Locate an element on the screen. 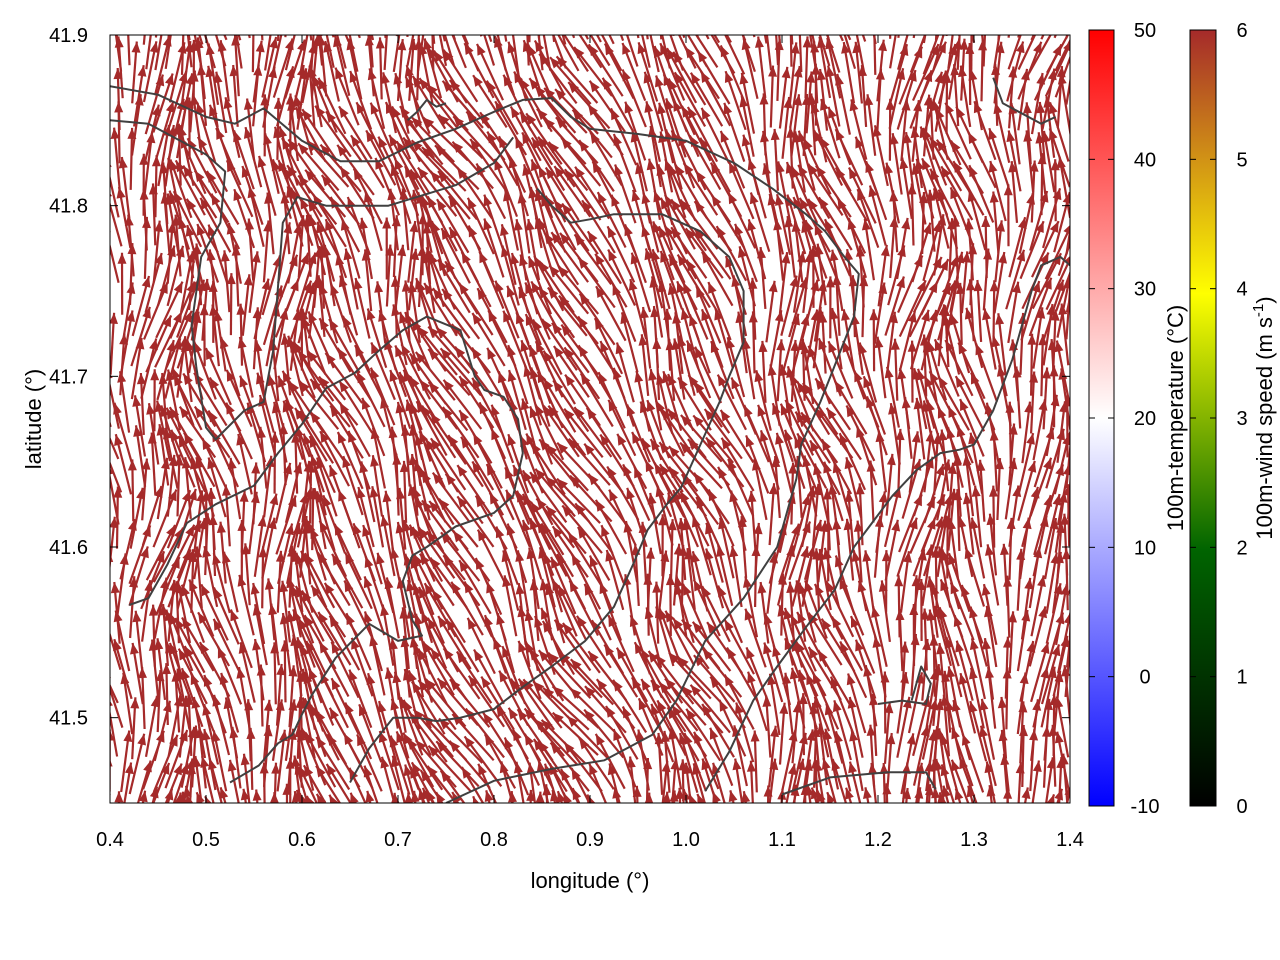 This screenshot has height=960, width=1280. y-tick-label: 41.5 is located at coordinates (68, 719).